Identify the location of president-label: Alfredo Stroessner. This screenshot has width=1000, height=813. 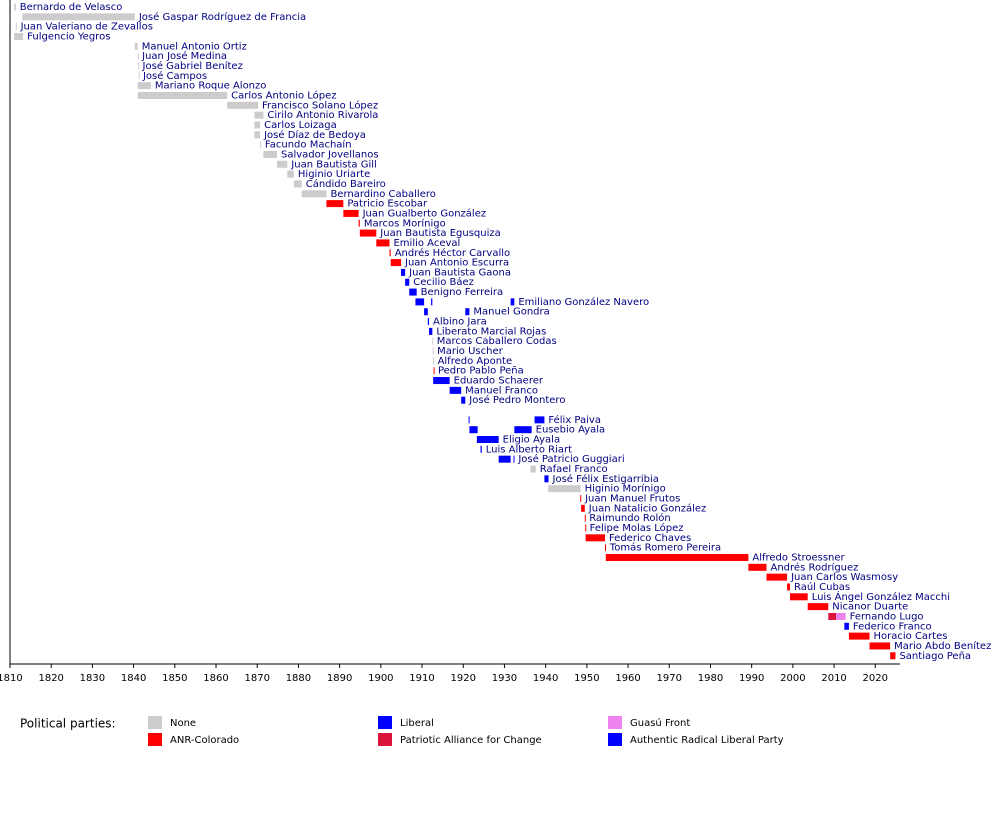
(798, 557).